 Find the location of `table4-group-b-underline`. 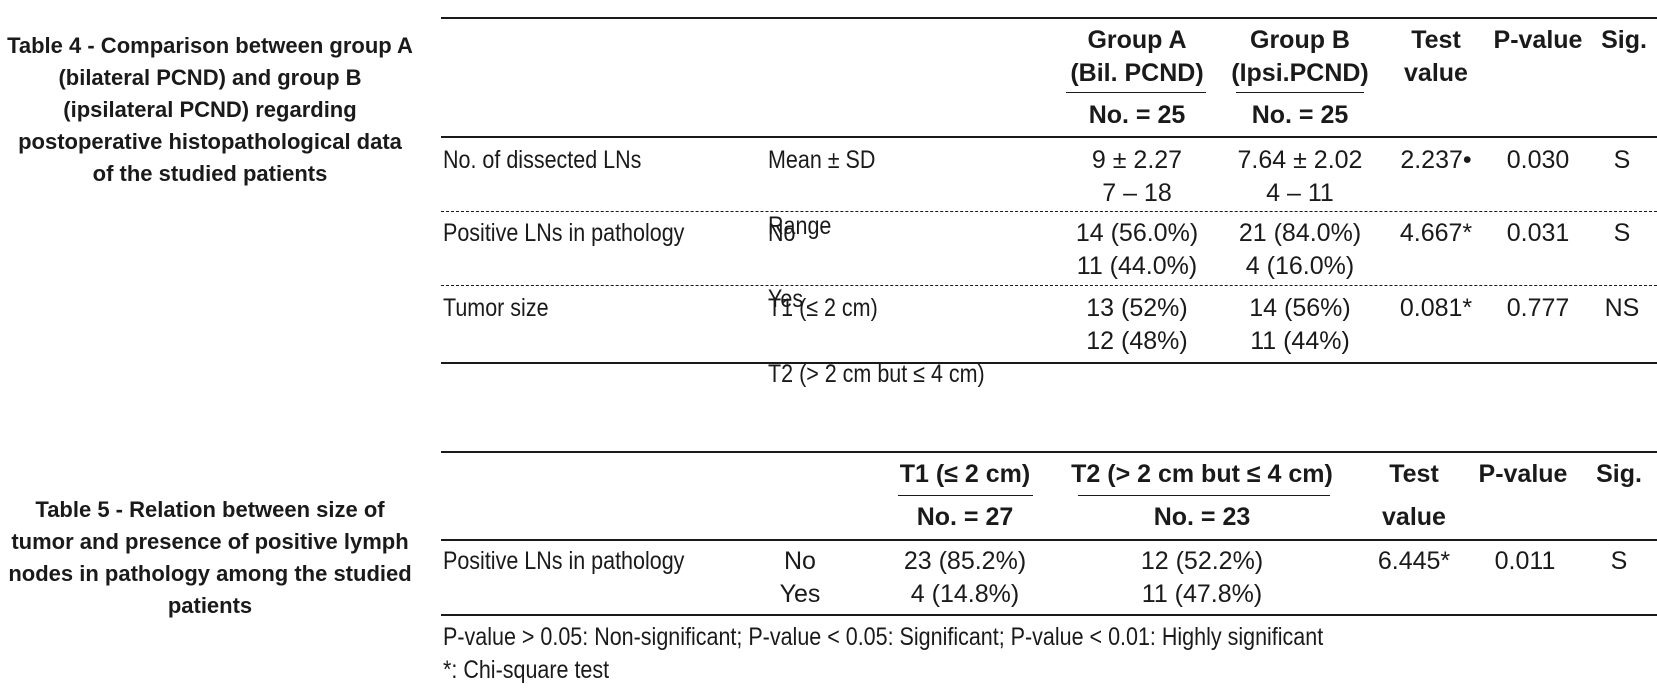

table4-group-b-underline is located at coordinates (1300, 92).